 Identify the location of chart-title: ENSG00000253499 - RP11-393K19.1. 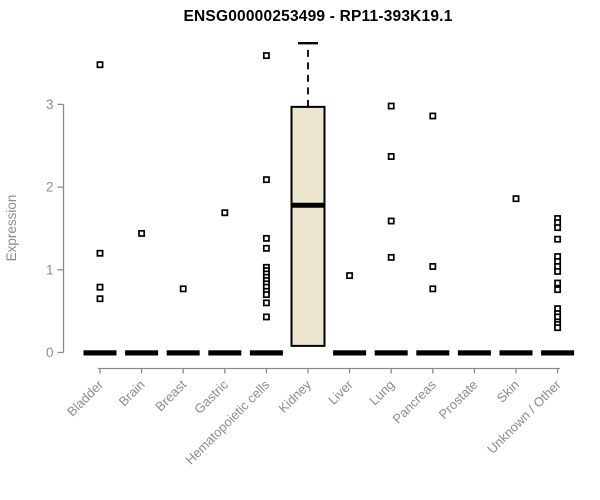
(318, 16).